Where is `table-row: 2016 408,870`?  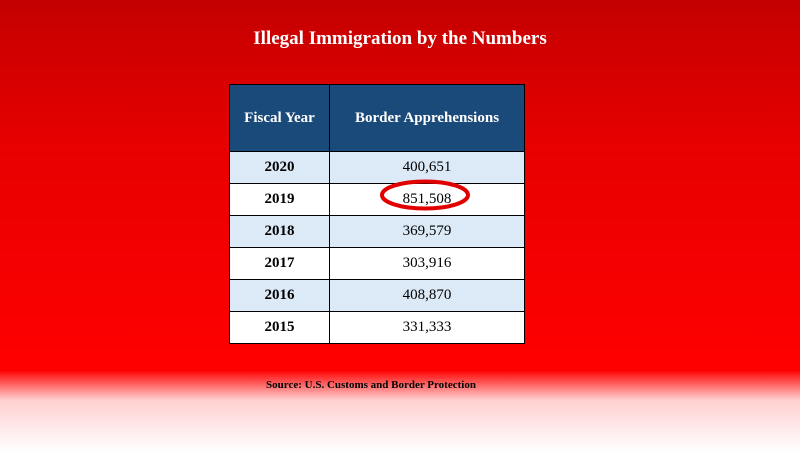 table-row: 2016 408,870 is located at coordinates (377, 295).